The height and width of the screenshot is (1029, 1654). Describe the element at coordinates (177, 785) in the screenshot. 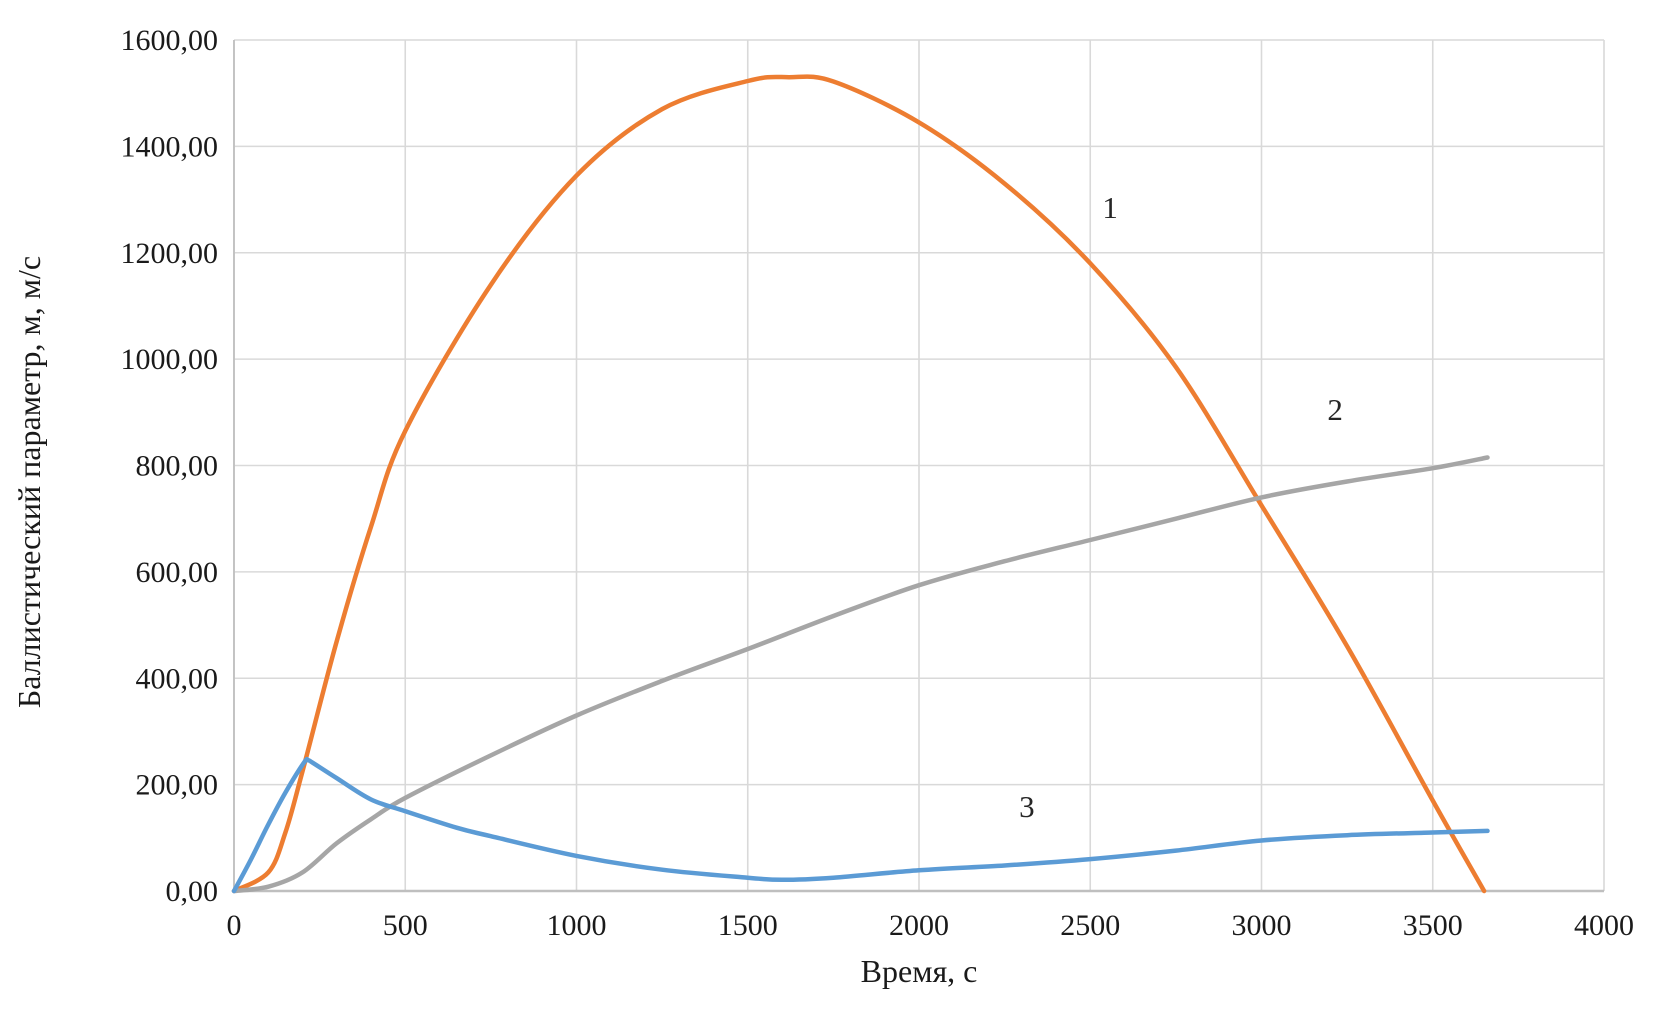

I see `y-tick-label: 200,00` at that location.